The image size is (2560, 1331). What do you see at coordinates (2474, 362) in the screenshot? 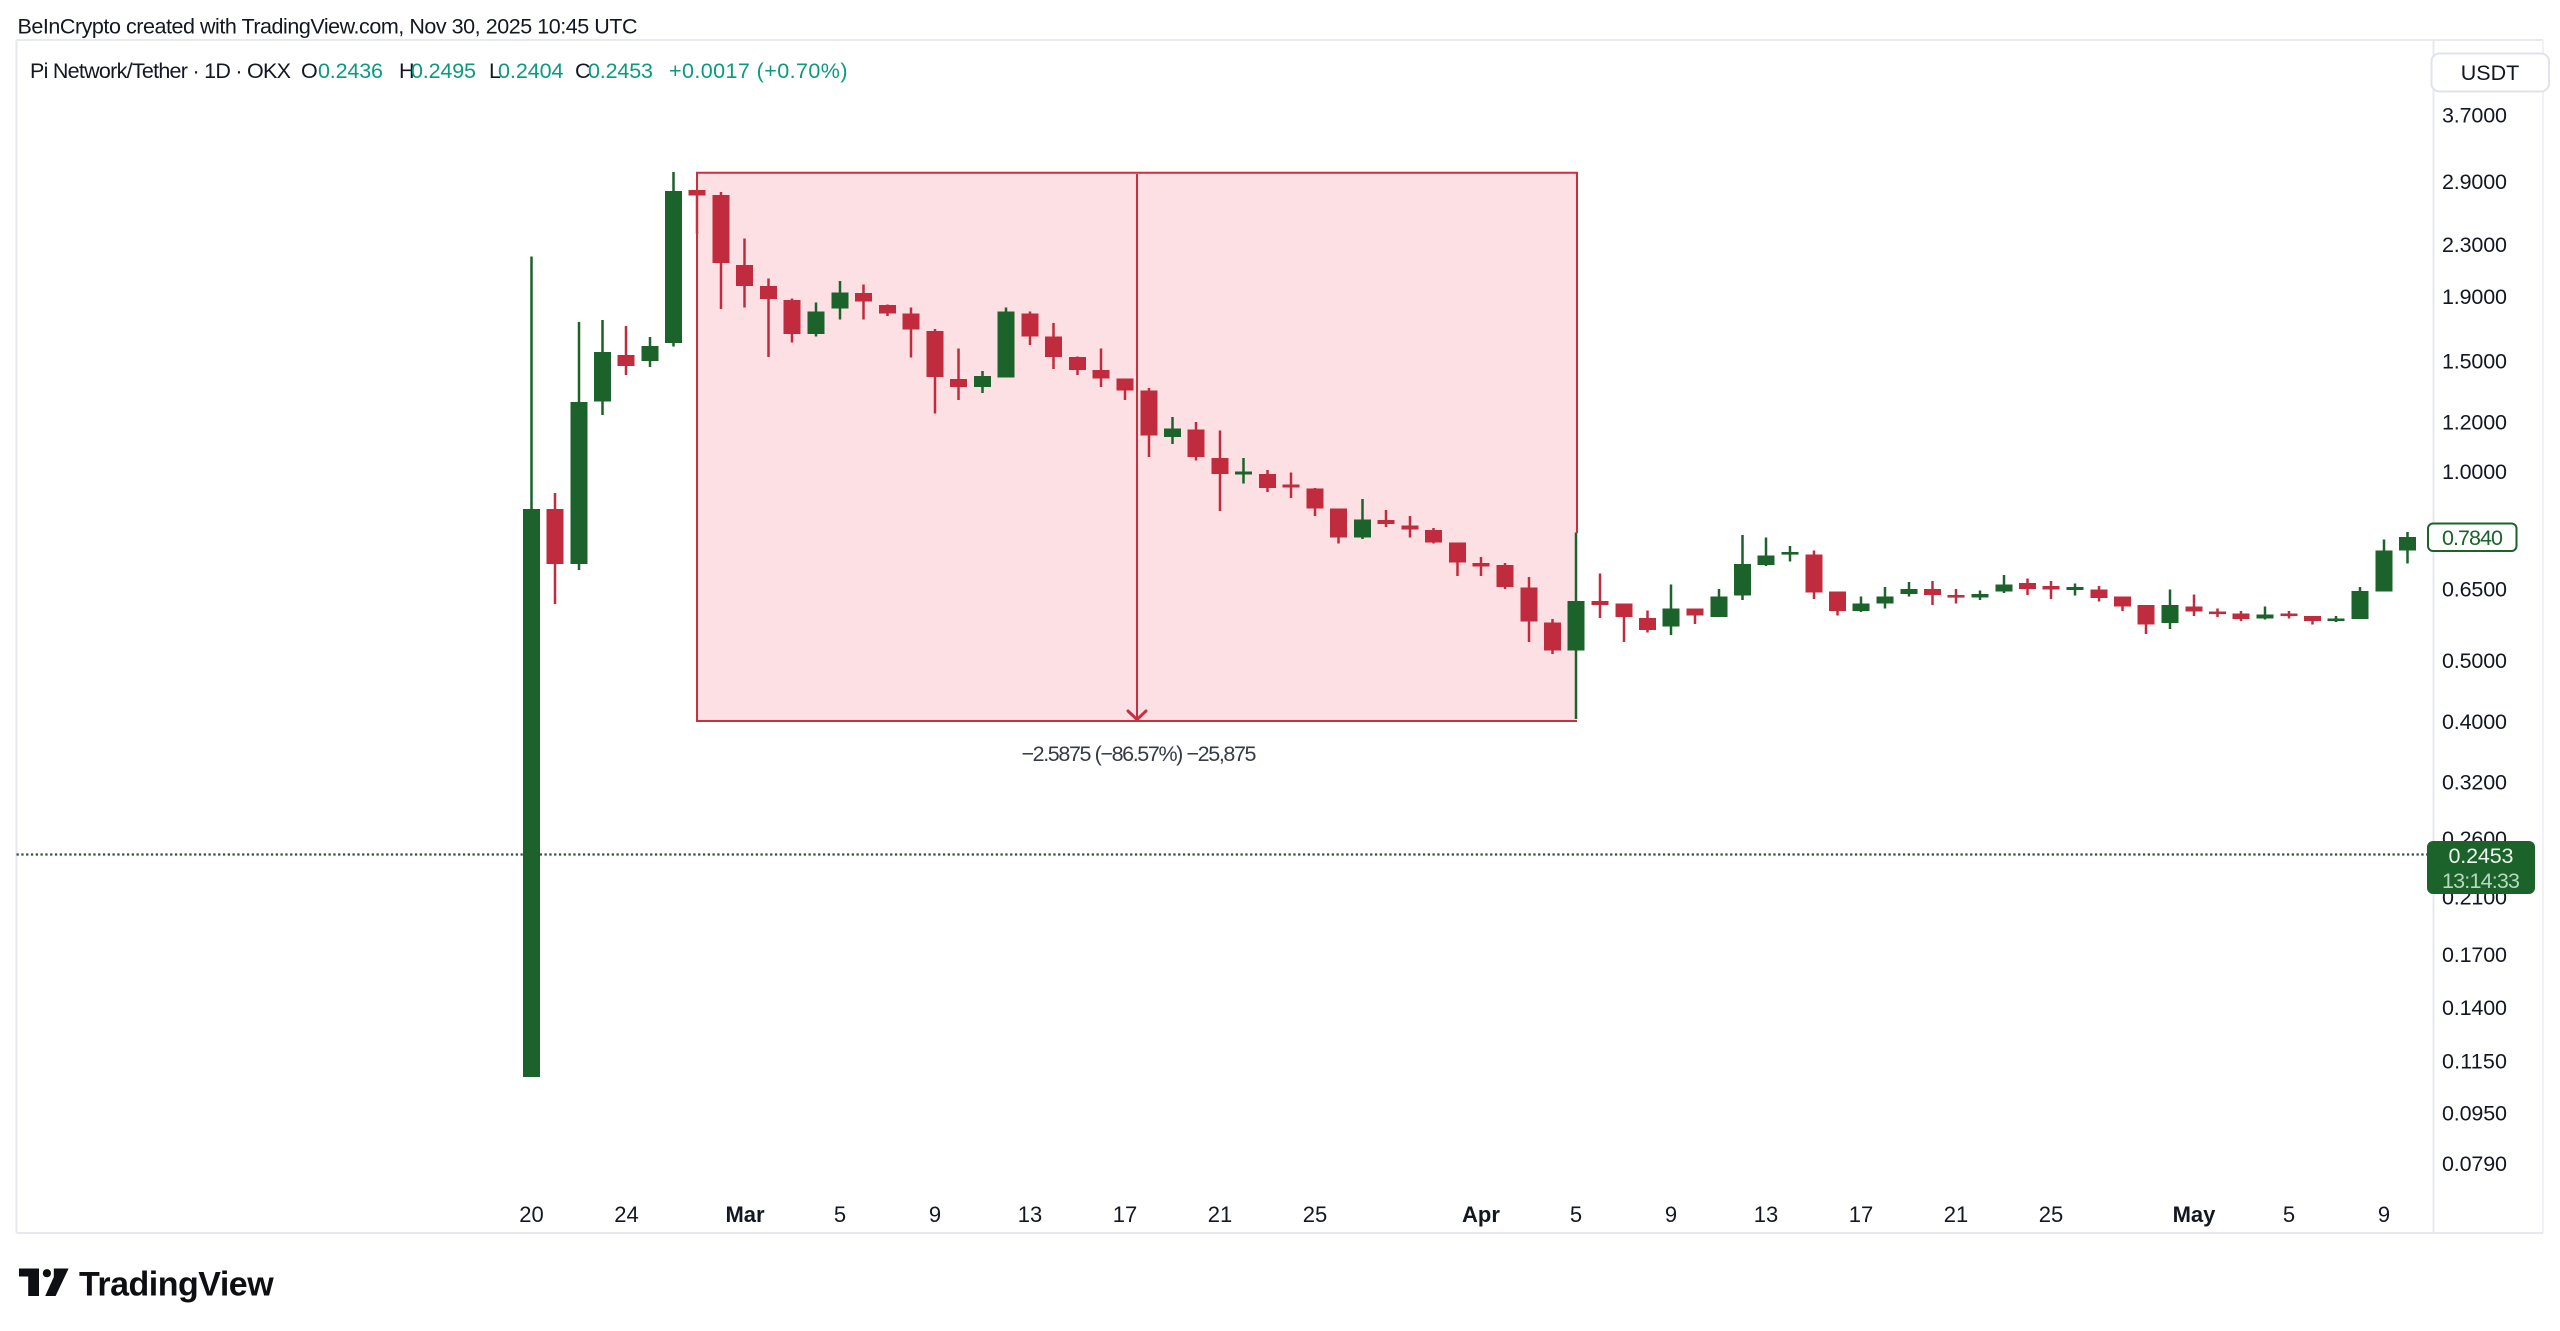
I see `svg-text: 1.5000` at bounding box center [2474, 362].